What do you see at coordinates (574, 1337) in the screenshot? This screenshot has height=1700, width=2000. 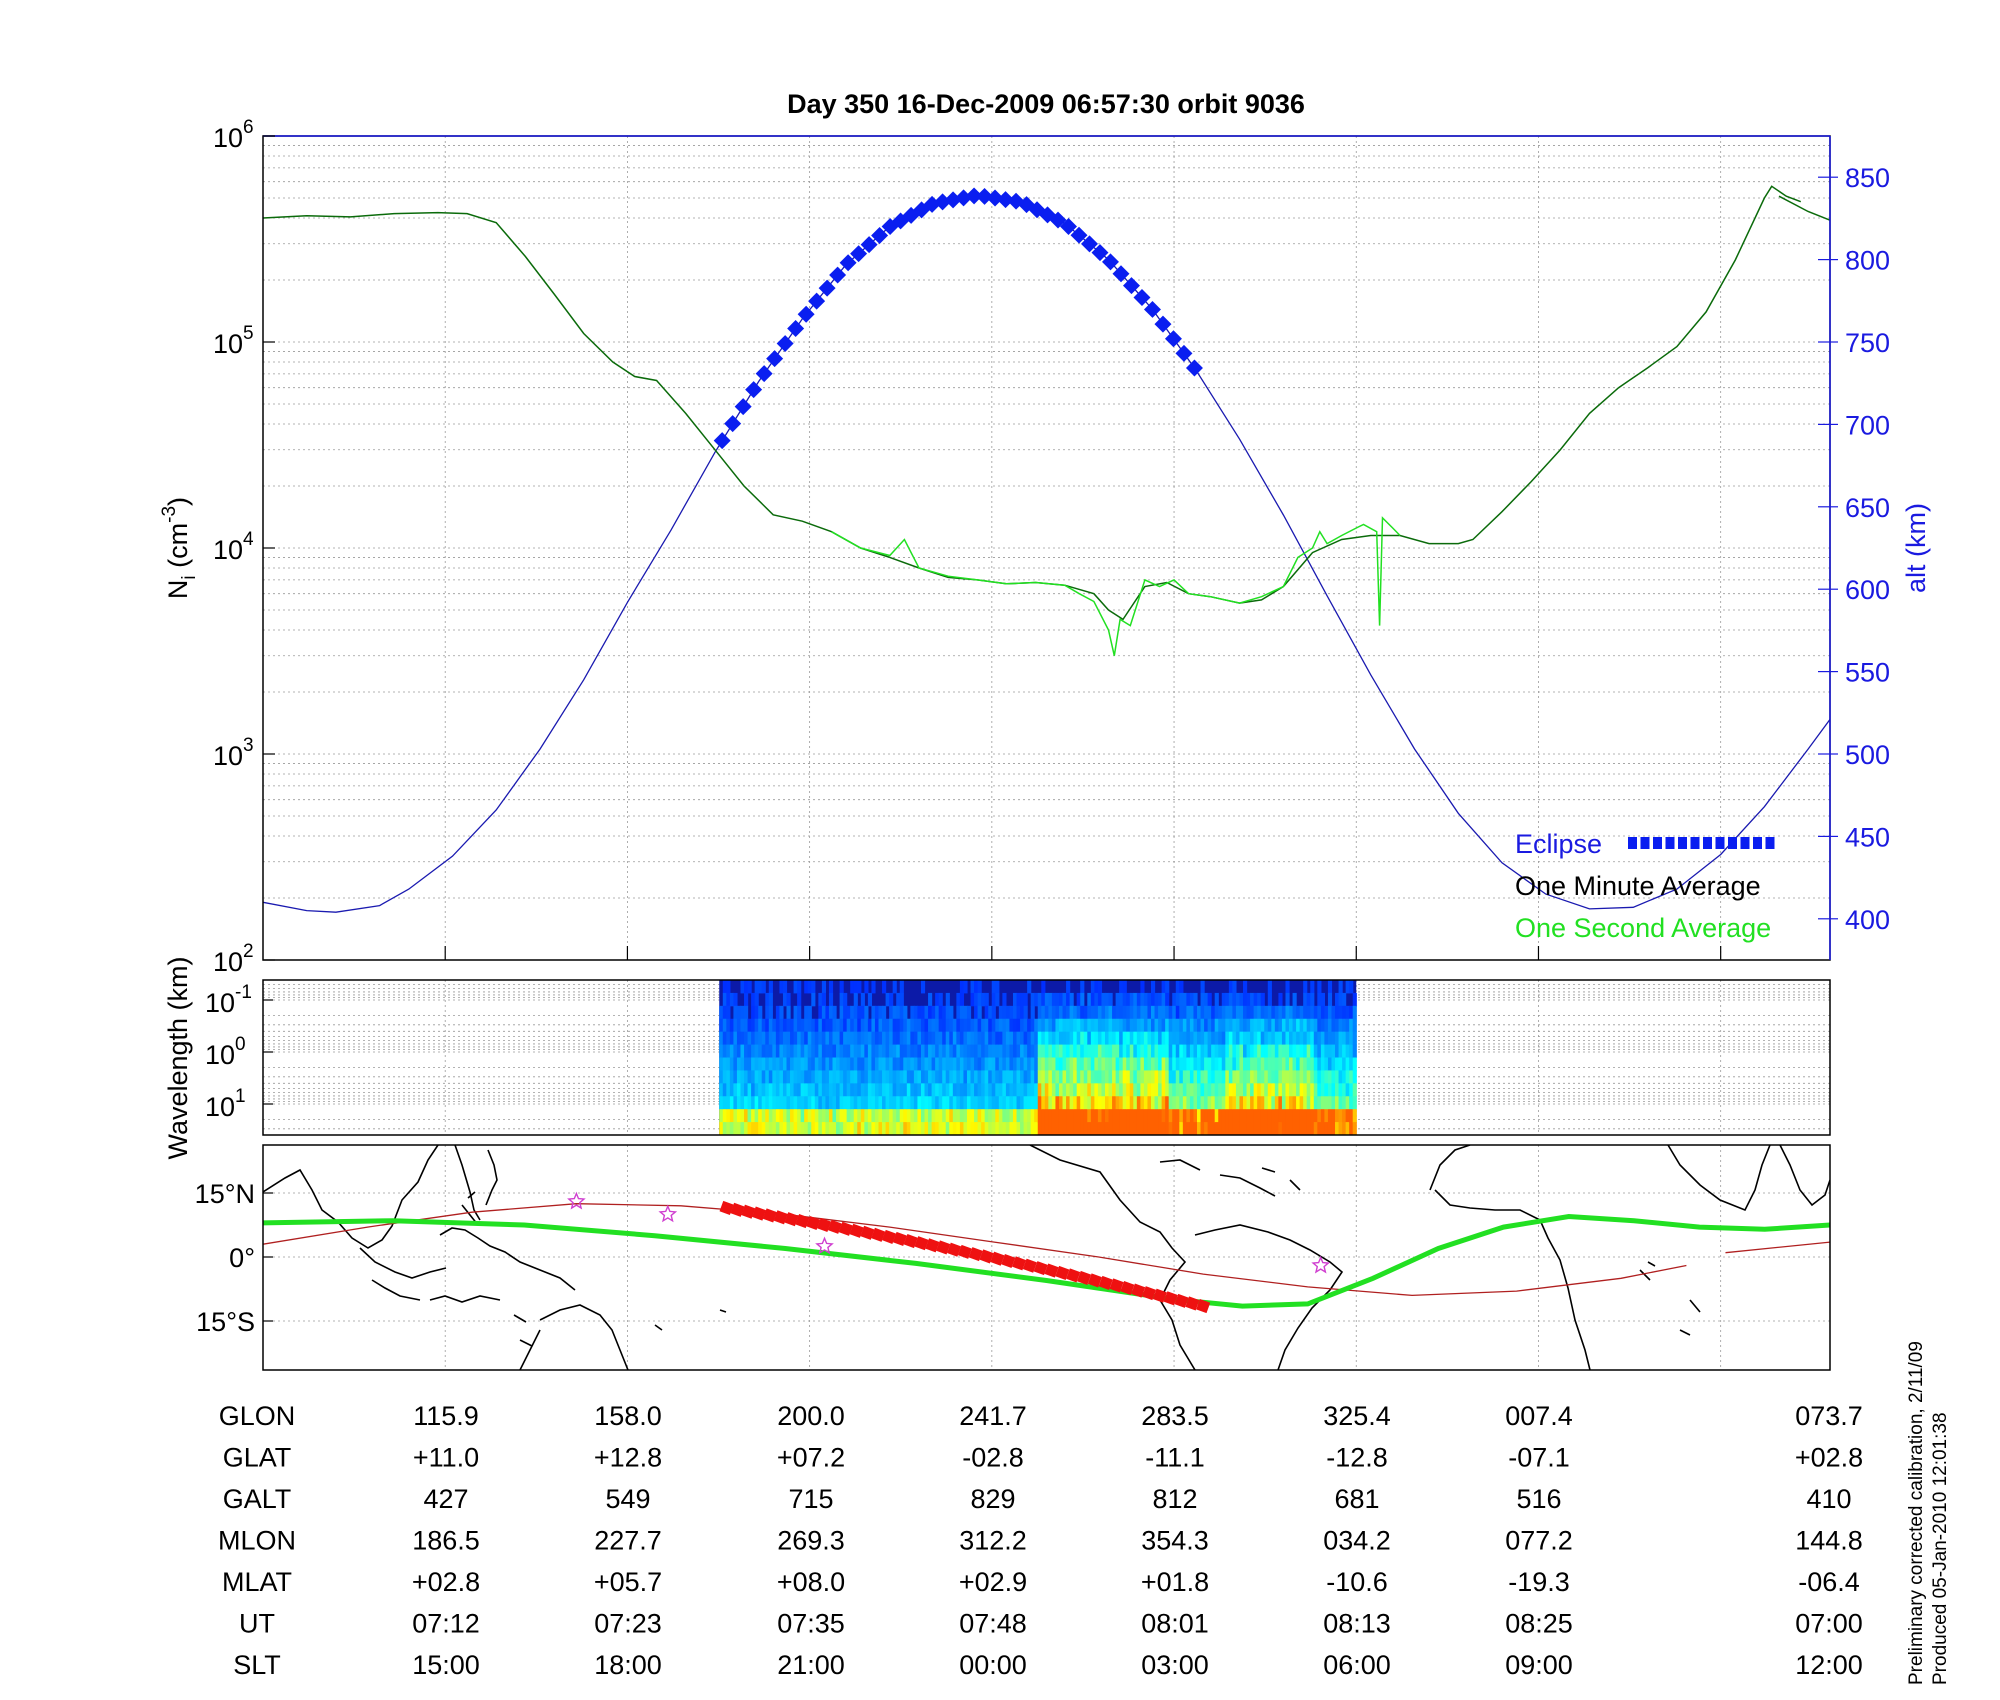 I see `coastline-australia` at bounding box center [574, 1337].